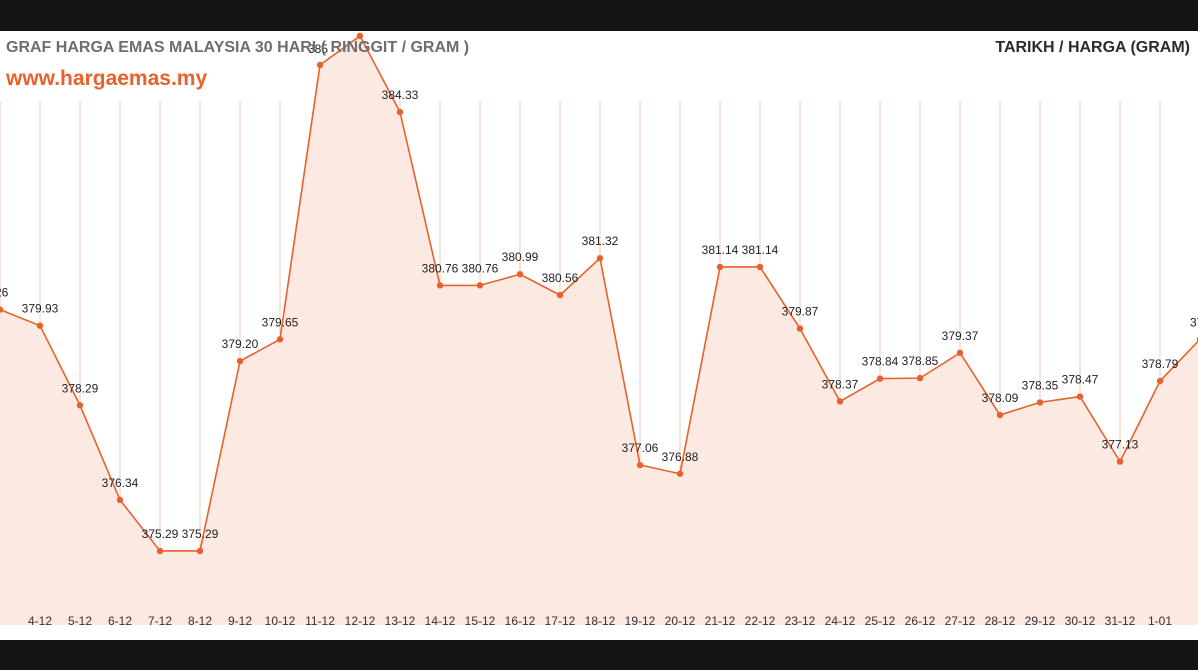  What do you see at coordinates (80, 388) in the screenshot?
I see `value-label: 378.29` at bounding box center [80, 388].